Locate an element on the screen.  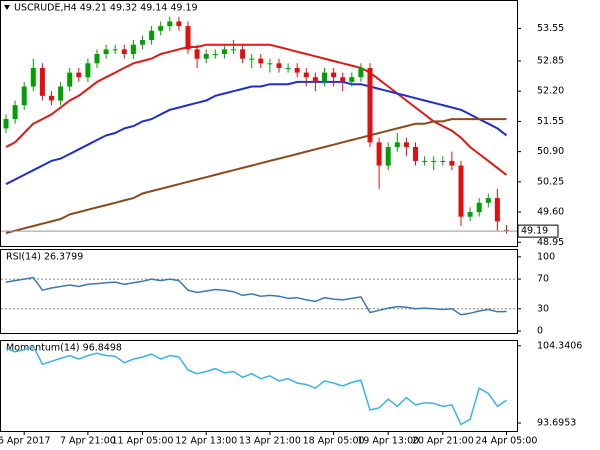
x-tick-label: 7 Apr 21:00 is located at coordinates (88, 441).